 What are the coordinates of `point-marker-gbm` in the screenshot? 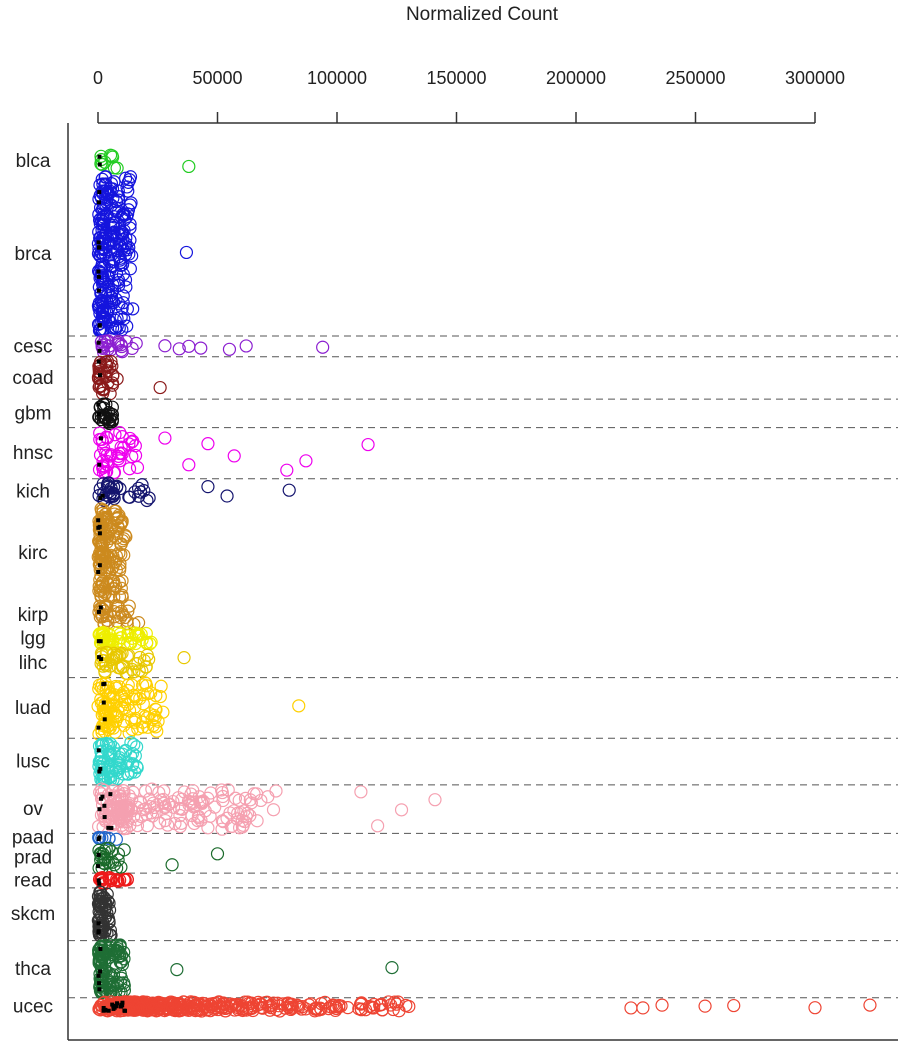 It's located at (98, 414).